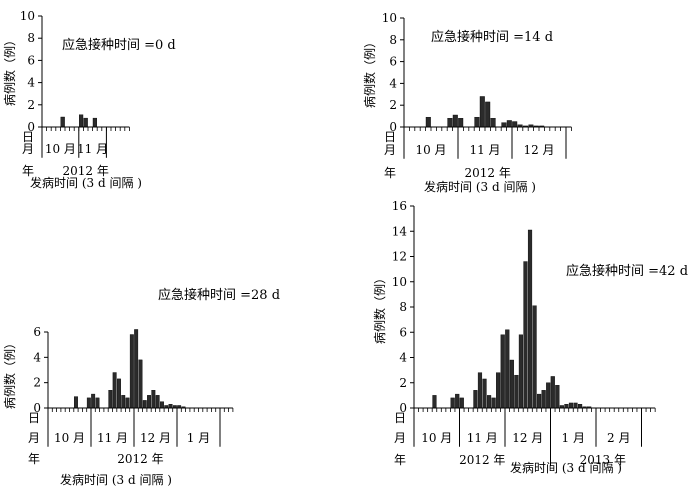 The width and height of the screenshot is (700, 491). What do you see at coordinates (400, 231) in the screenshot?
I see `y-tick-label: 14` at bounding box center [400, 231].